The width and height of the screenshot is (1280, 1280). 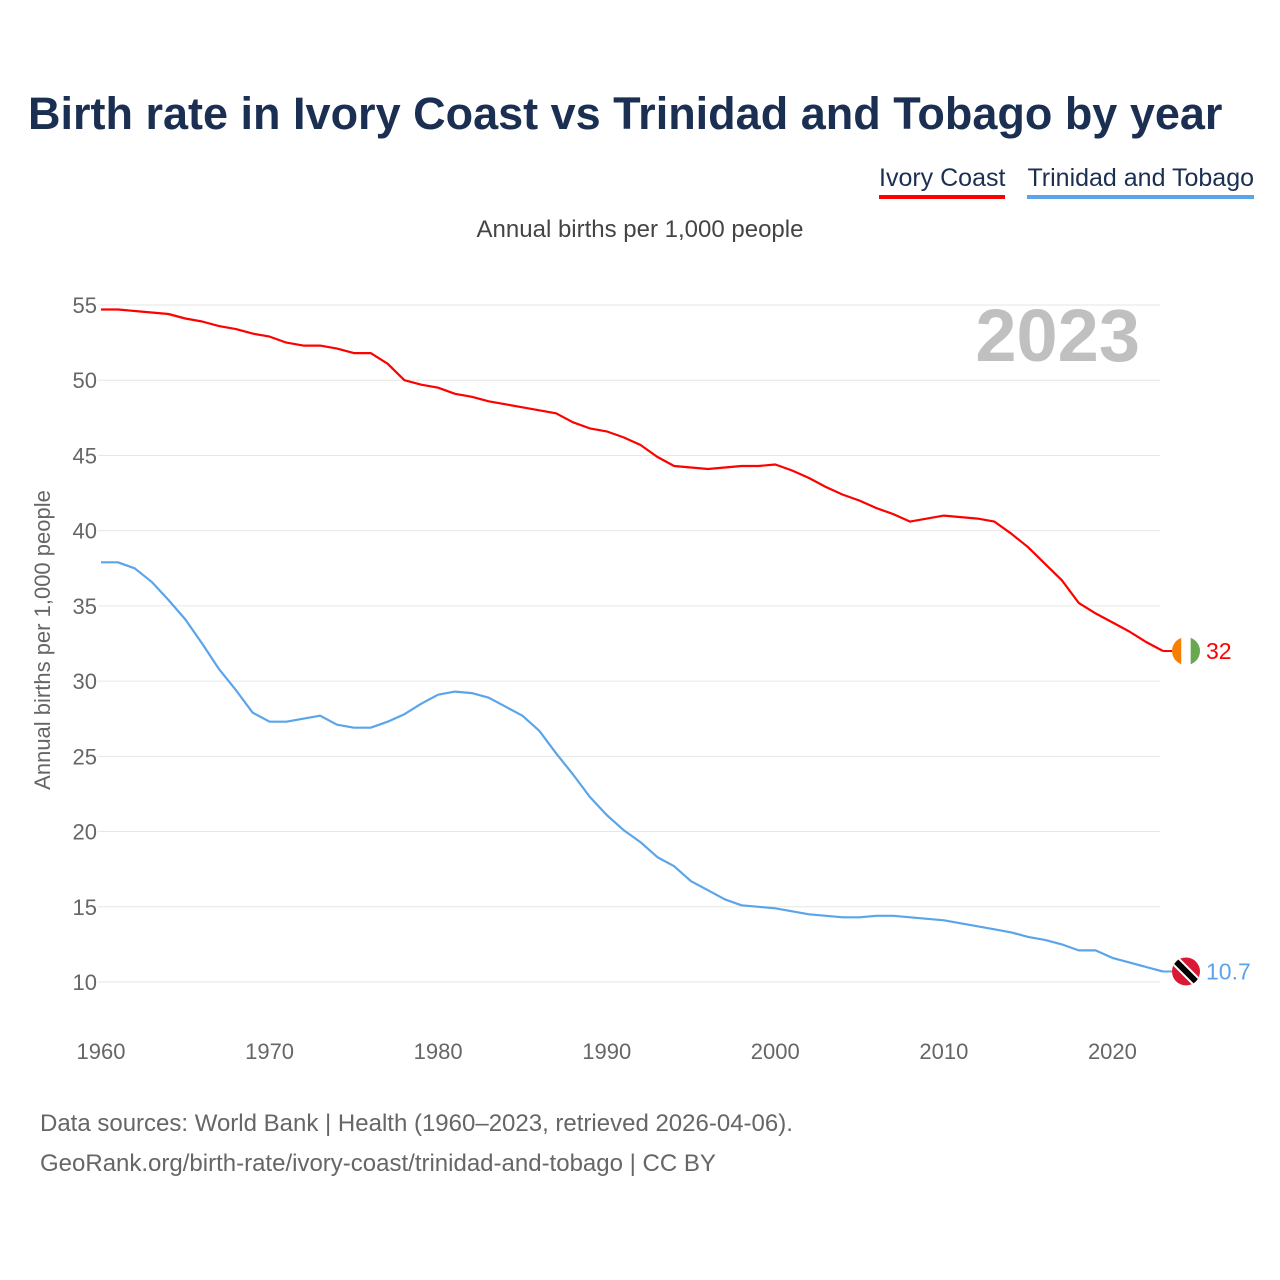 What do you see at coordinates (1112, 1051) in the screenshot?
I see `x-tick-label: 2020` at bounding box center [1112, 1051].